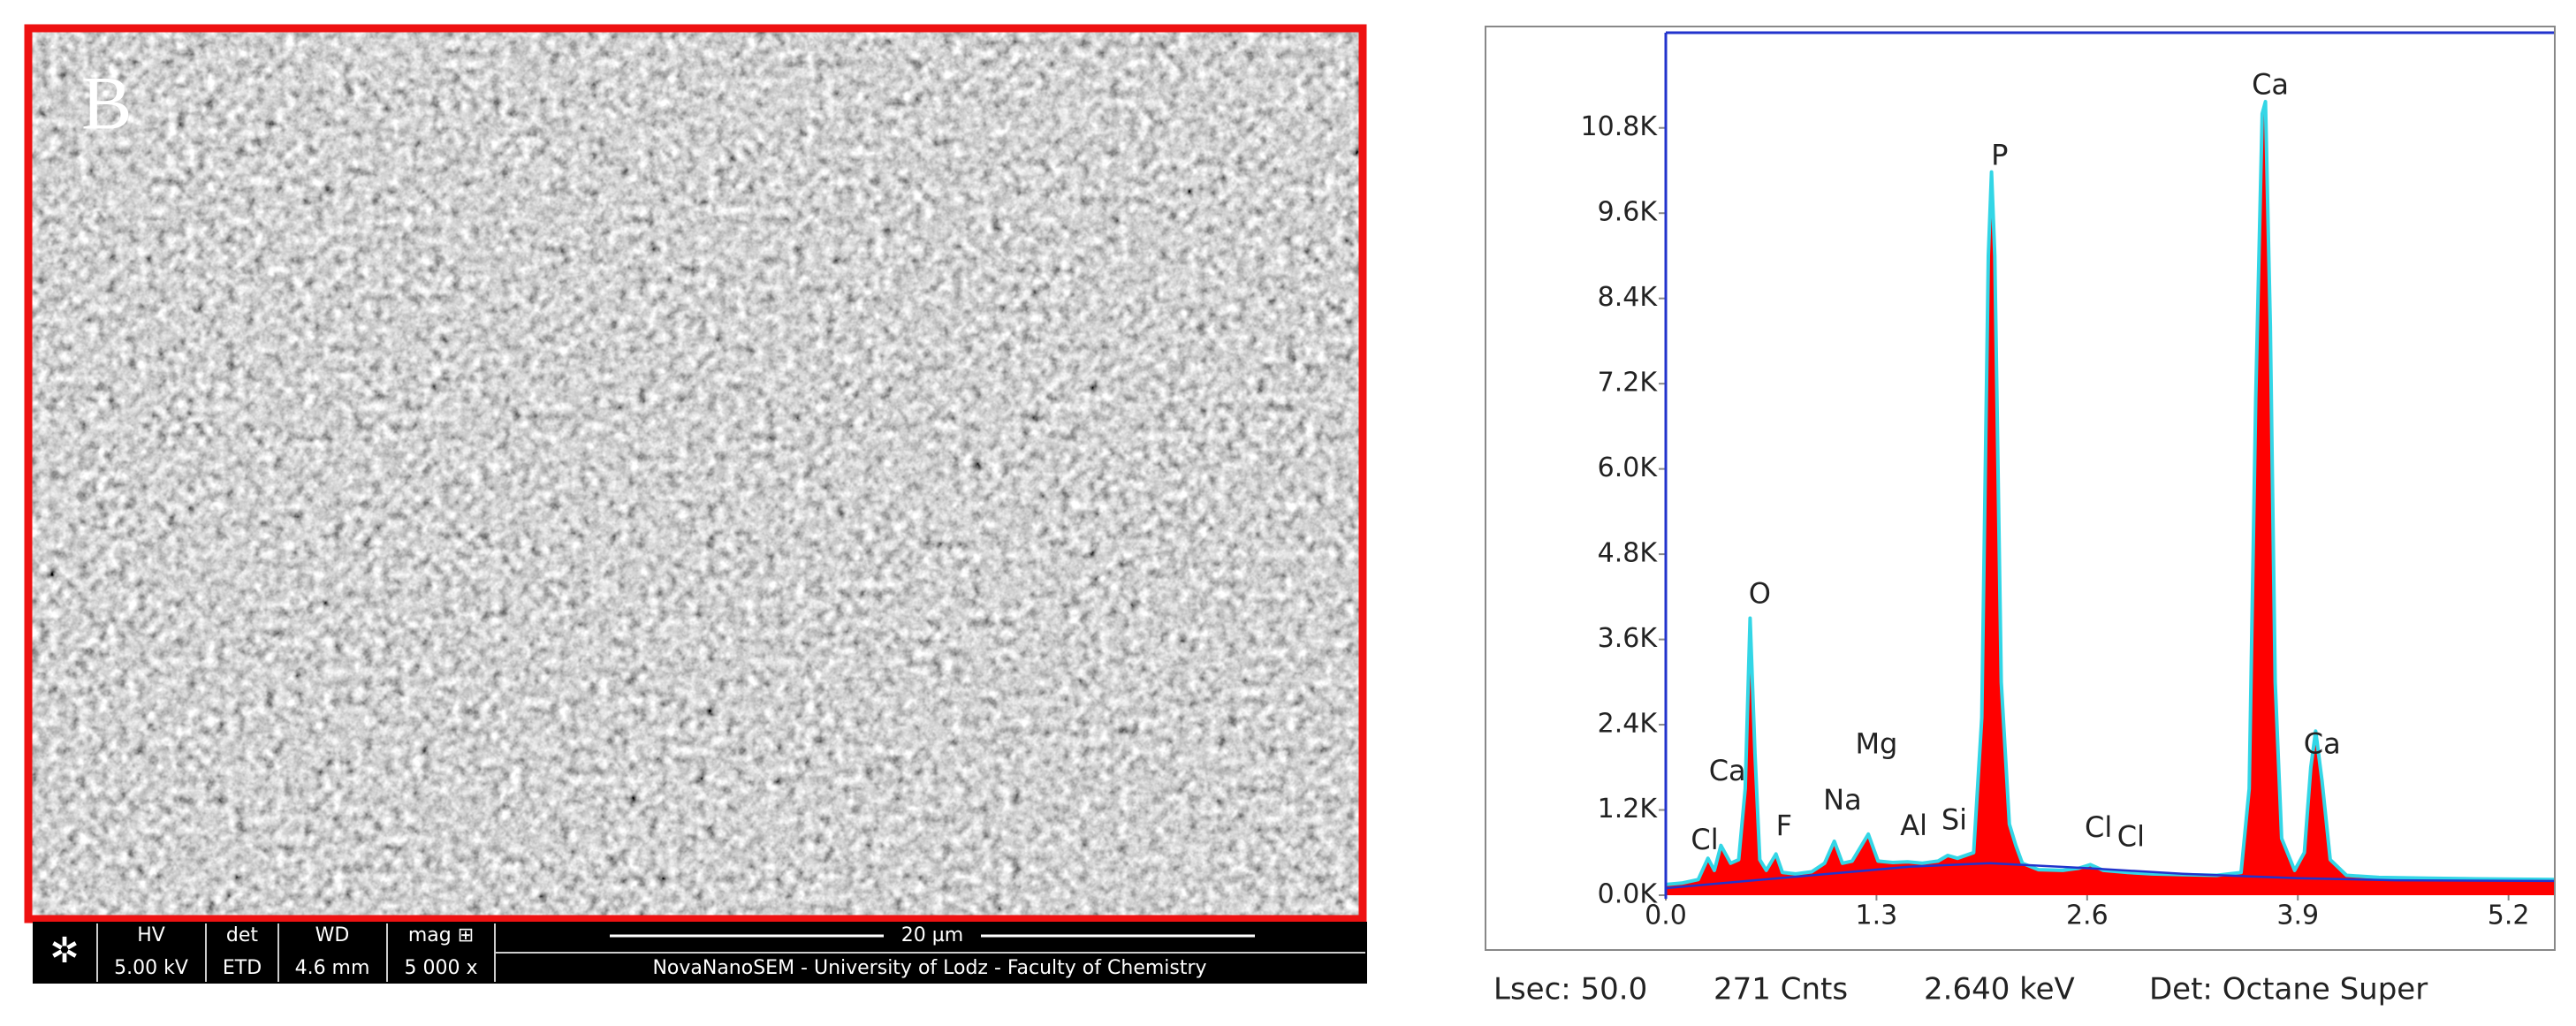 This screenshot has height=1026, width=2576. What do you see at coordinates (441, 968) in the screenshot?
I see `mag-value: 5 000 x` at bounding box center [441, 968].